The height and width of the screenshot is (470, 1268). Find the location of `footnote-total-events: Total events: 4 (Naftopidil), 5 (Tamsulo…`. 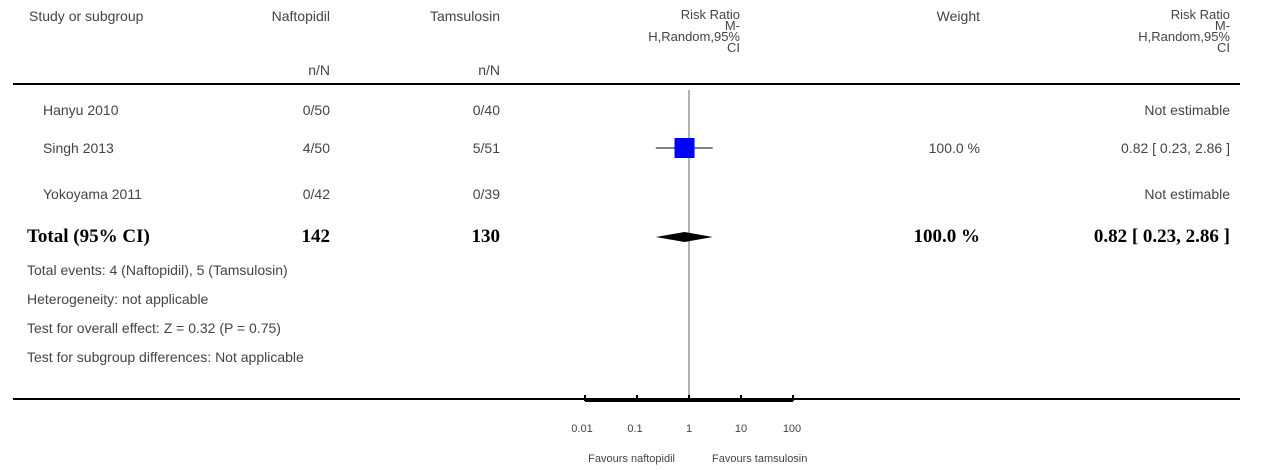

footnote-total-events: Total events: 4 (Naftopidil), 5 (Tamsulo… is located at coordinates (157, 270).